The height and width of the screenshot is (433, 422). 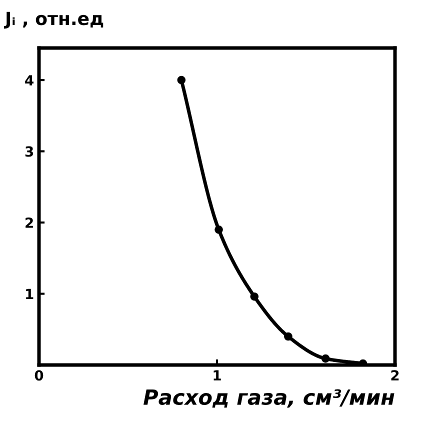 What do you see at coordinates (395, 375) in the screenshot?
I see `x-tick-label: 2` at bounding box center [395, 375].